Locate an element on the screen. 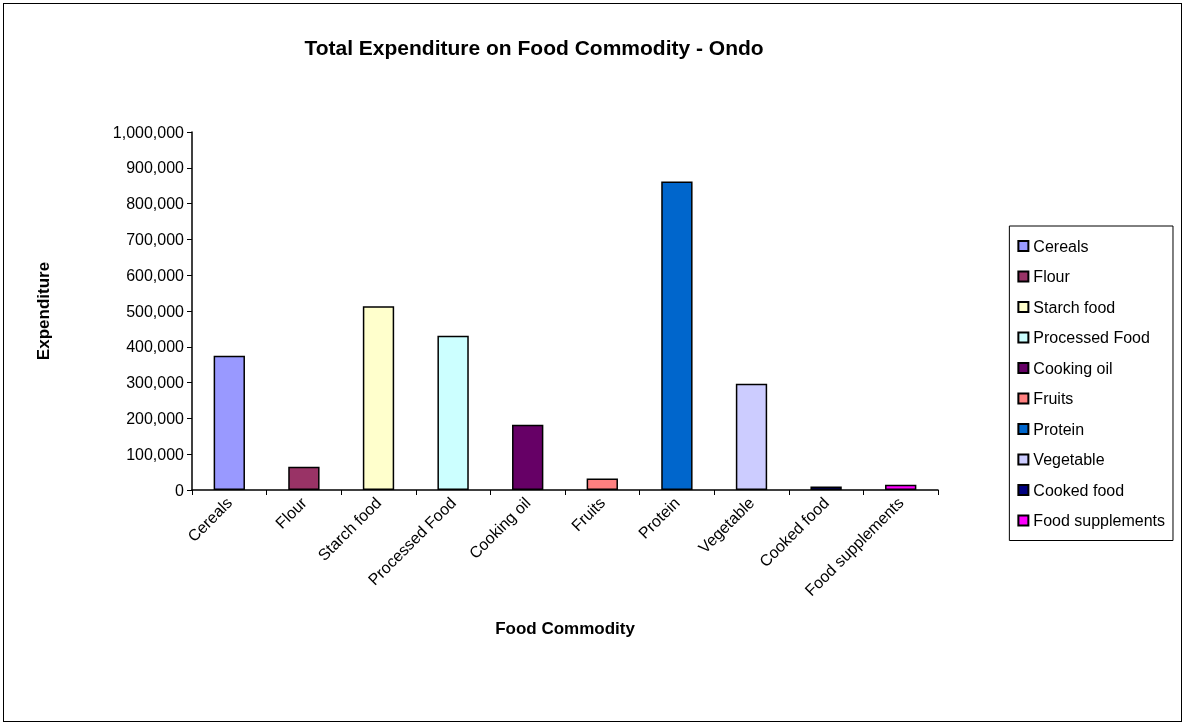 This screenshot has height=727, width=1187. y-tick-label: 600,000 is located at coordinates (155, 275).